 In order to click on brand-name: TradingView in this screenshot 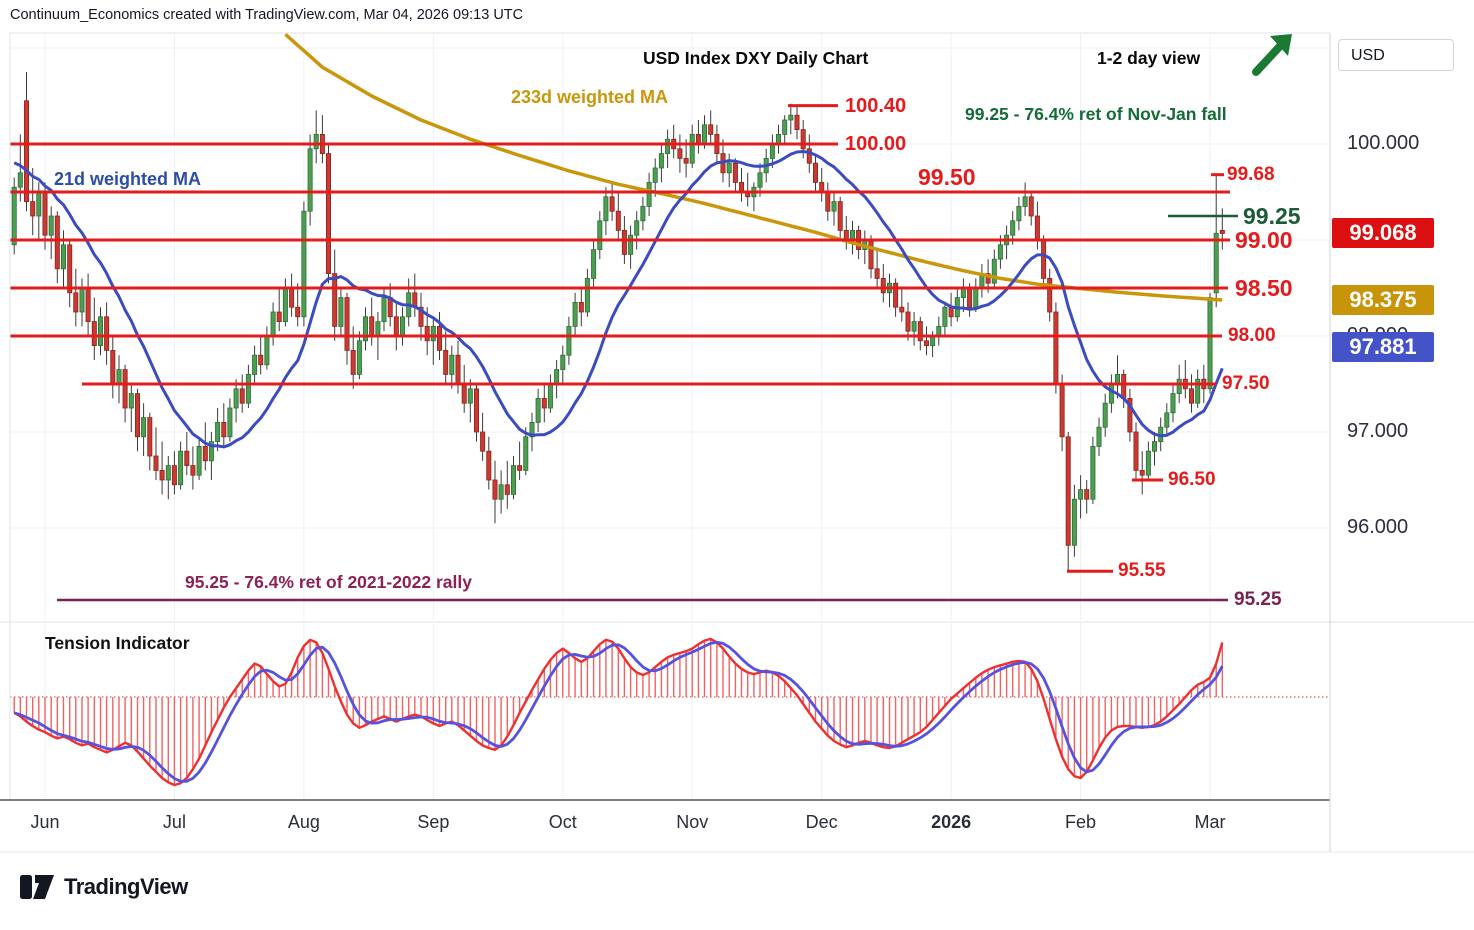, I will do `click(126, 886)`.